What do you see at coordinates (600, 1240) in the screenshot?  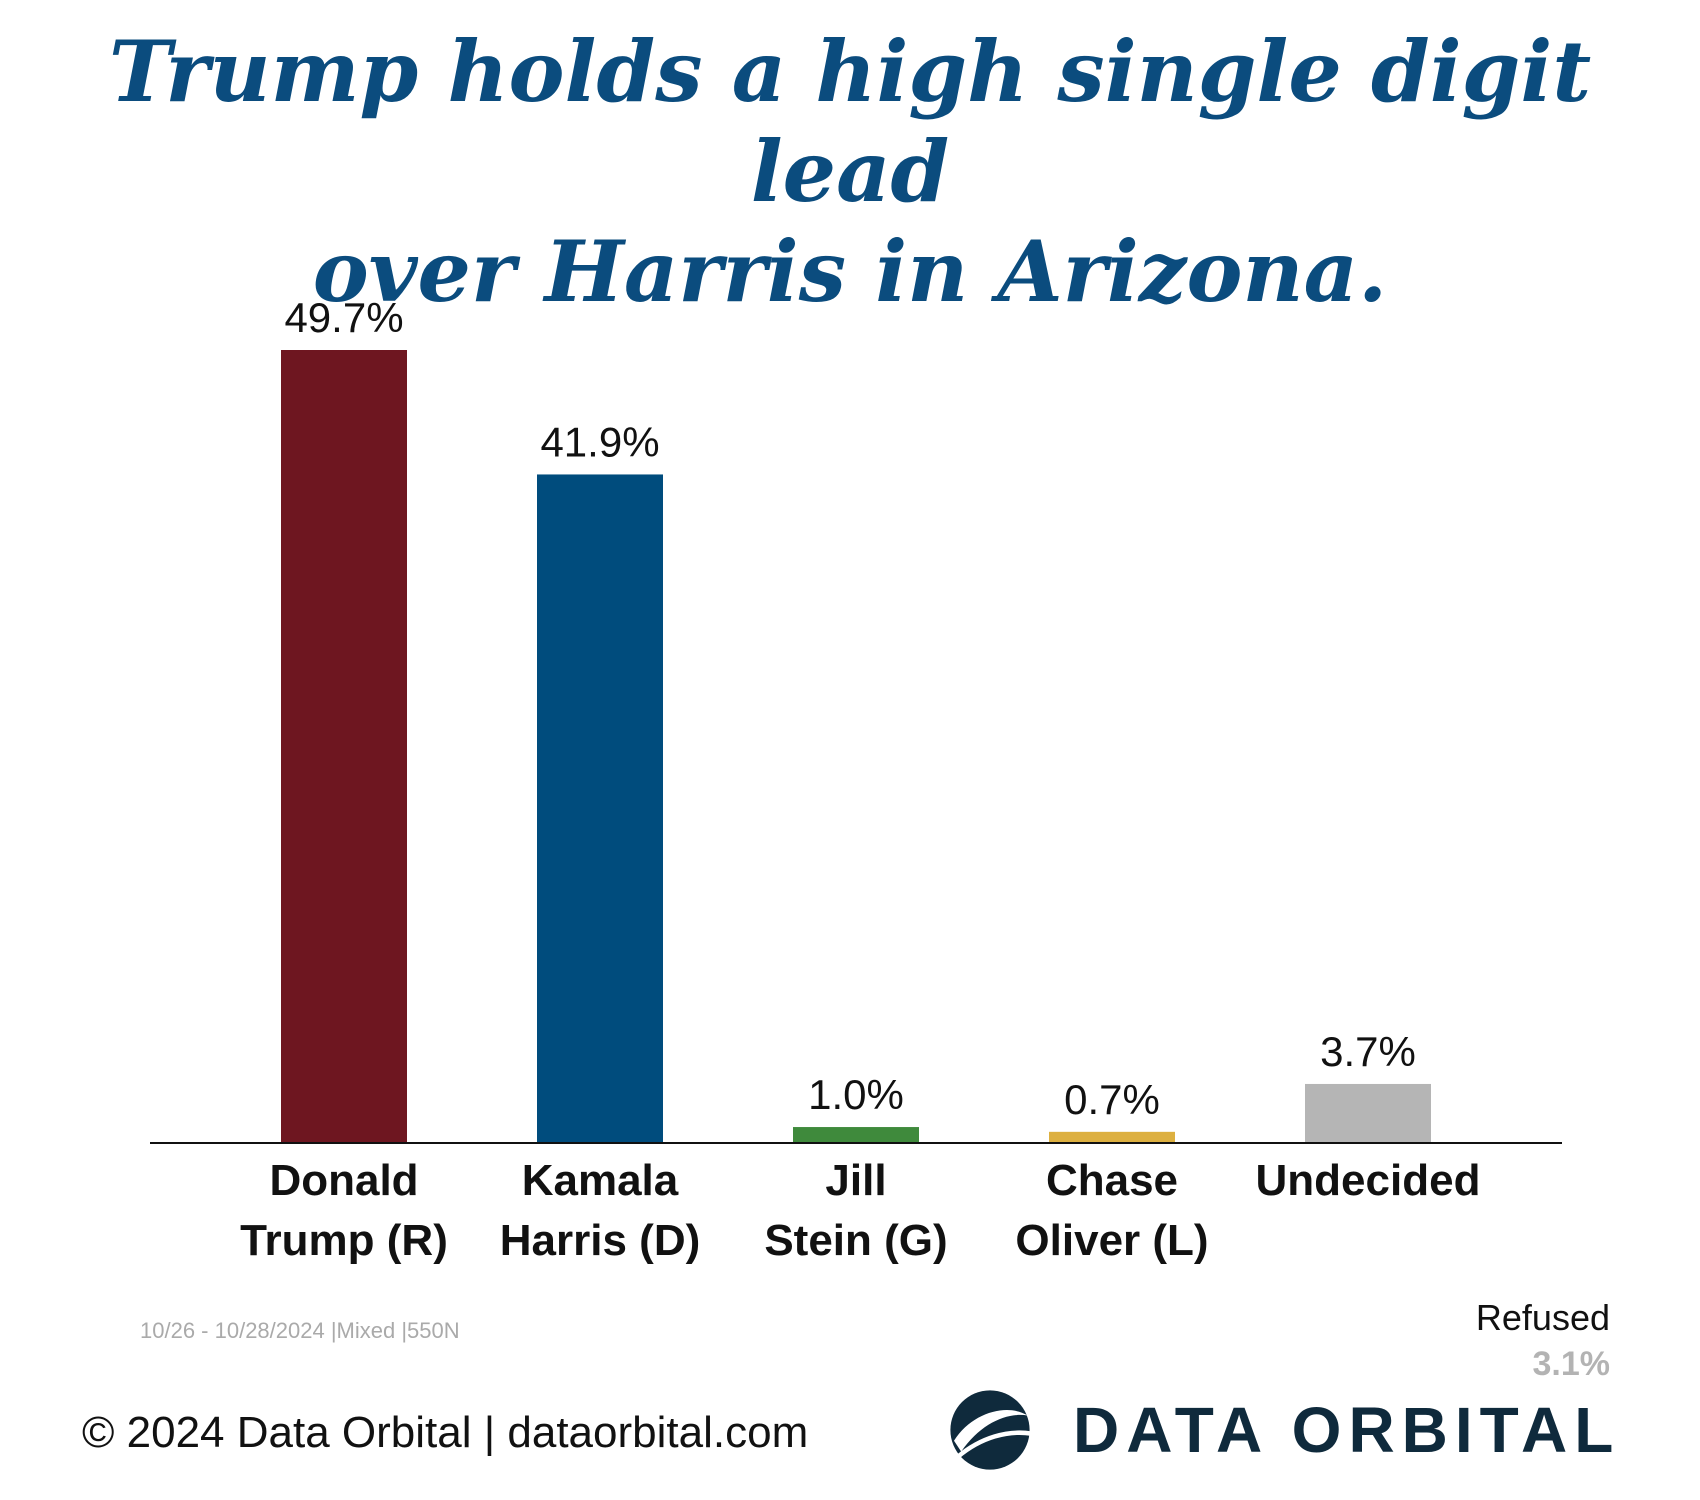 I see `category-label-1-line-1: Harris (D)` at bounding box center [600, 1240].